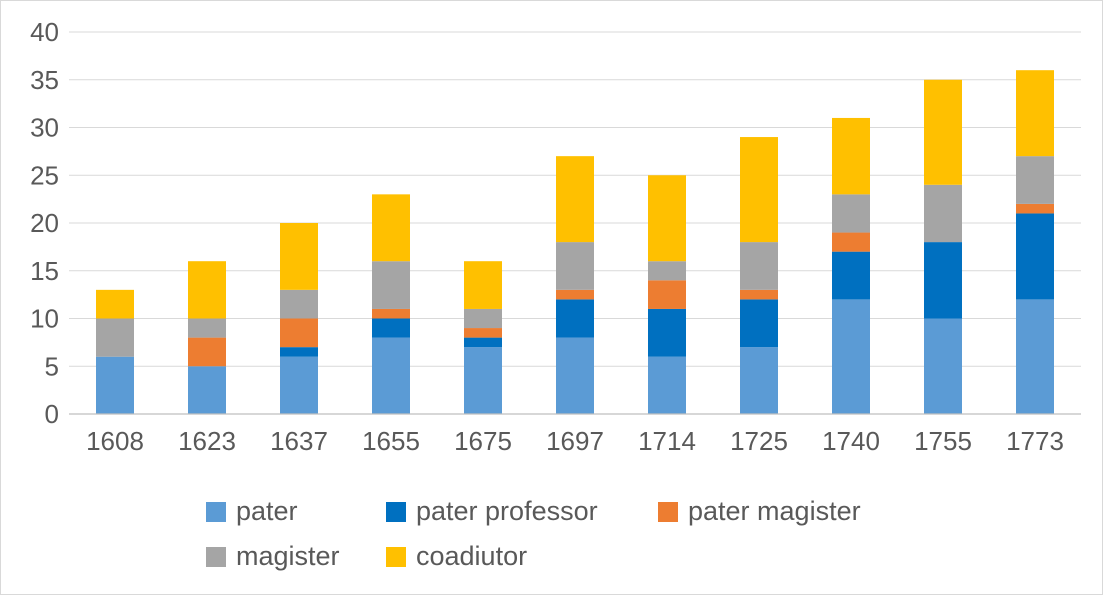 The width and height of the screenshot is (1103, 595). What do you see at coordinates (851, 441) in the screenshot?
I see `x-tick-label: 1740` at bounding box center [851, 441].